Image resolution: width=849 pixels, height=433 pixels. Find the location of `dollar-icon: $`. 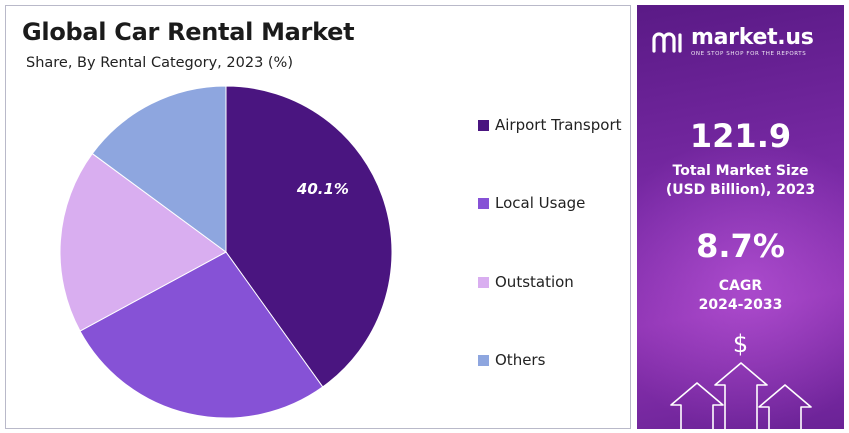

dollar-icon: $ is located at coordinates (740, 344).